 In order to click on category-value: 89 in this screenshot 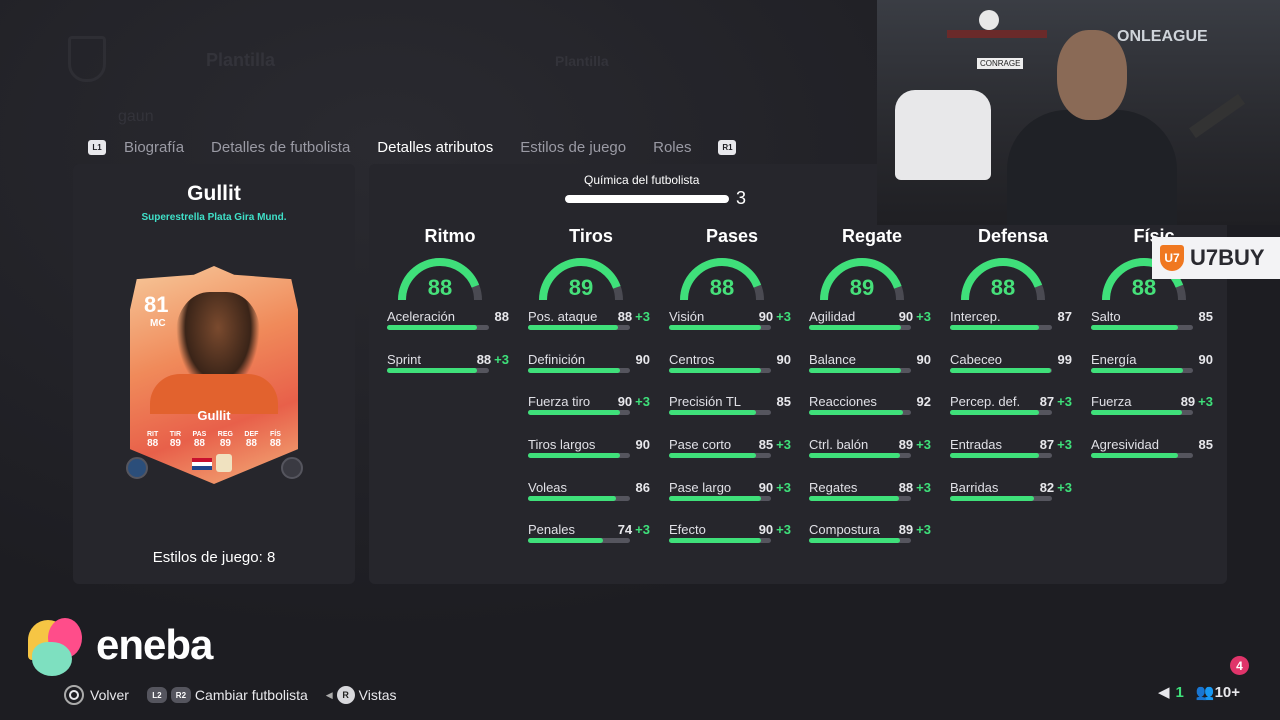, I will do `click(581, 287)`.